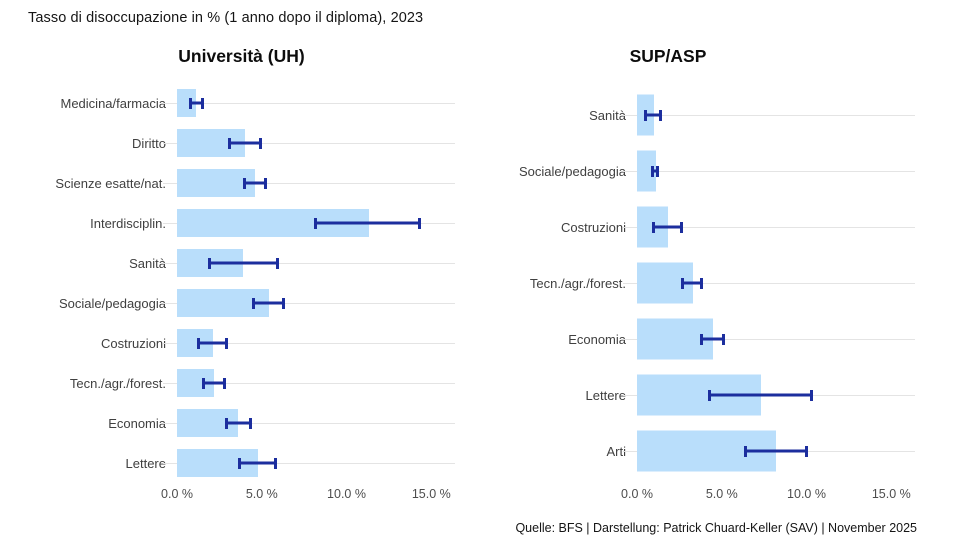 The image size is (957, 552). Describe the element at coordinates (241, 56) in the screenshot. I see `panel-title-universita: Università (UH)` at that location.